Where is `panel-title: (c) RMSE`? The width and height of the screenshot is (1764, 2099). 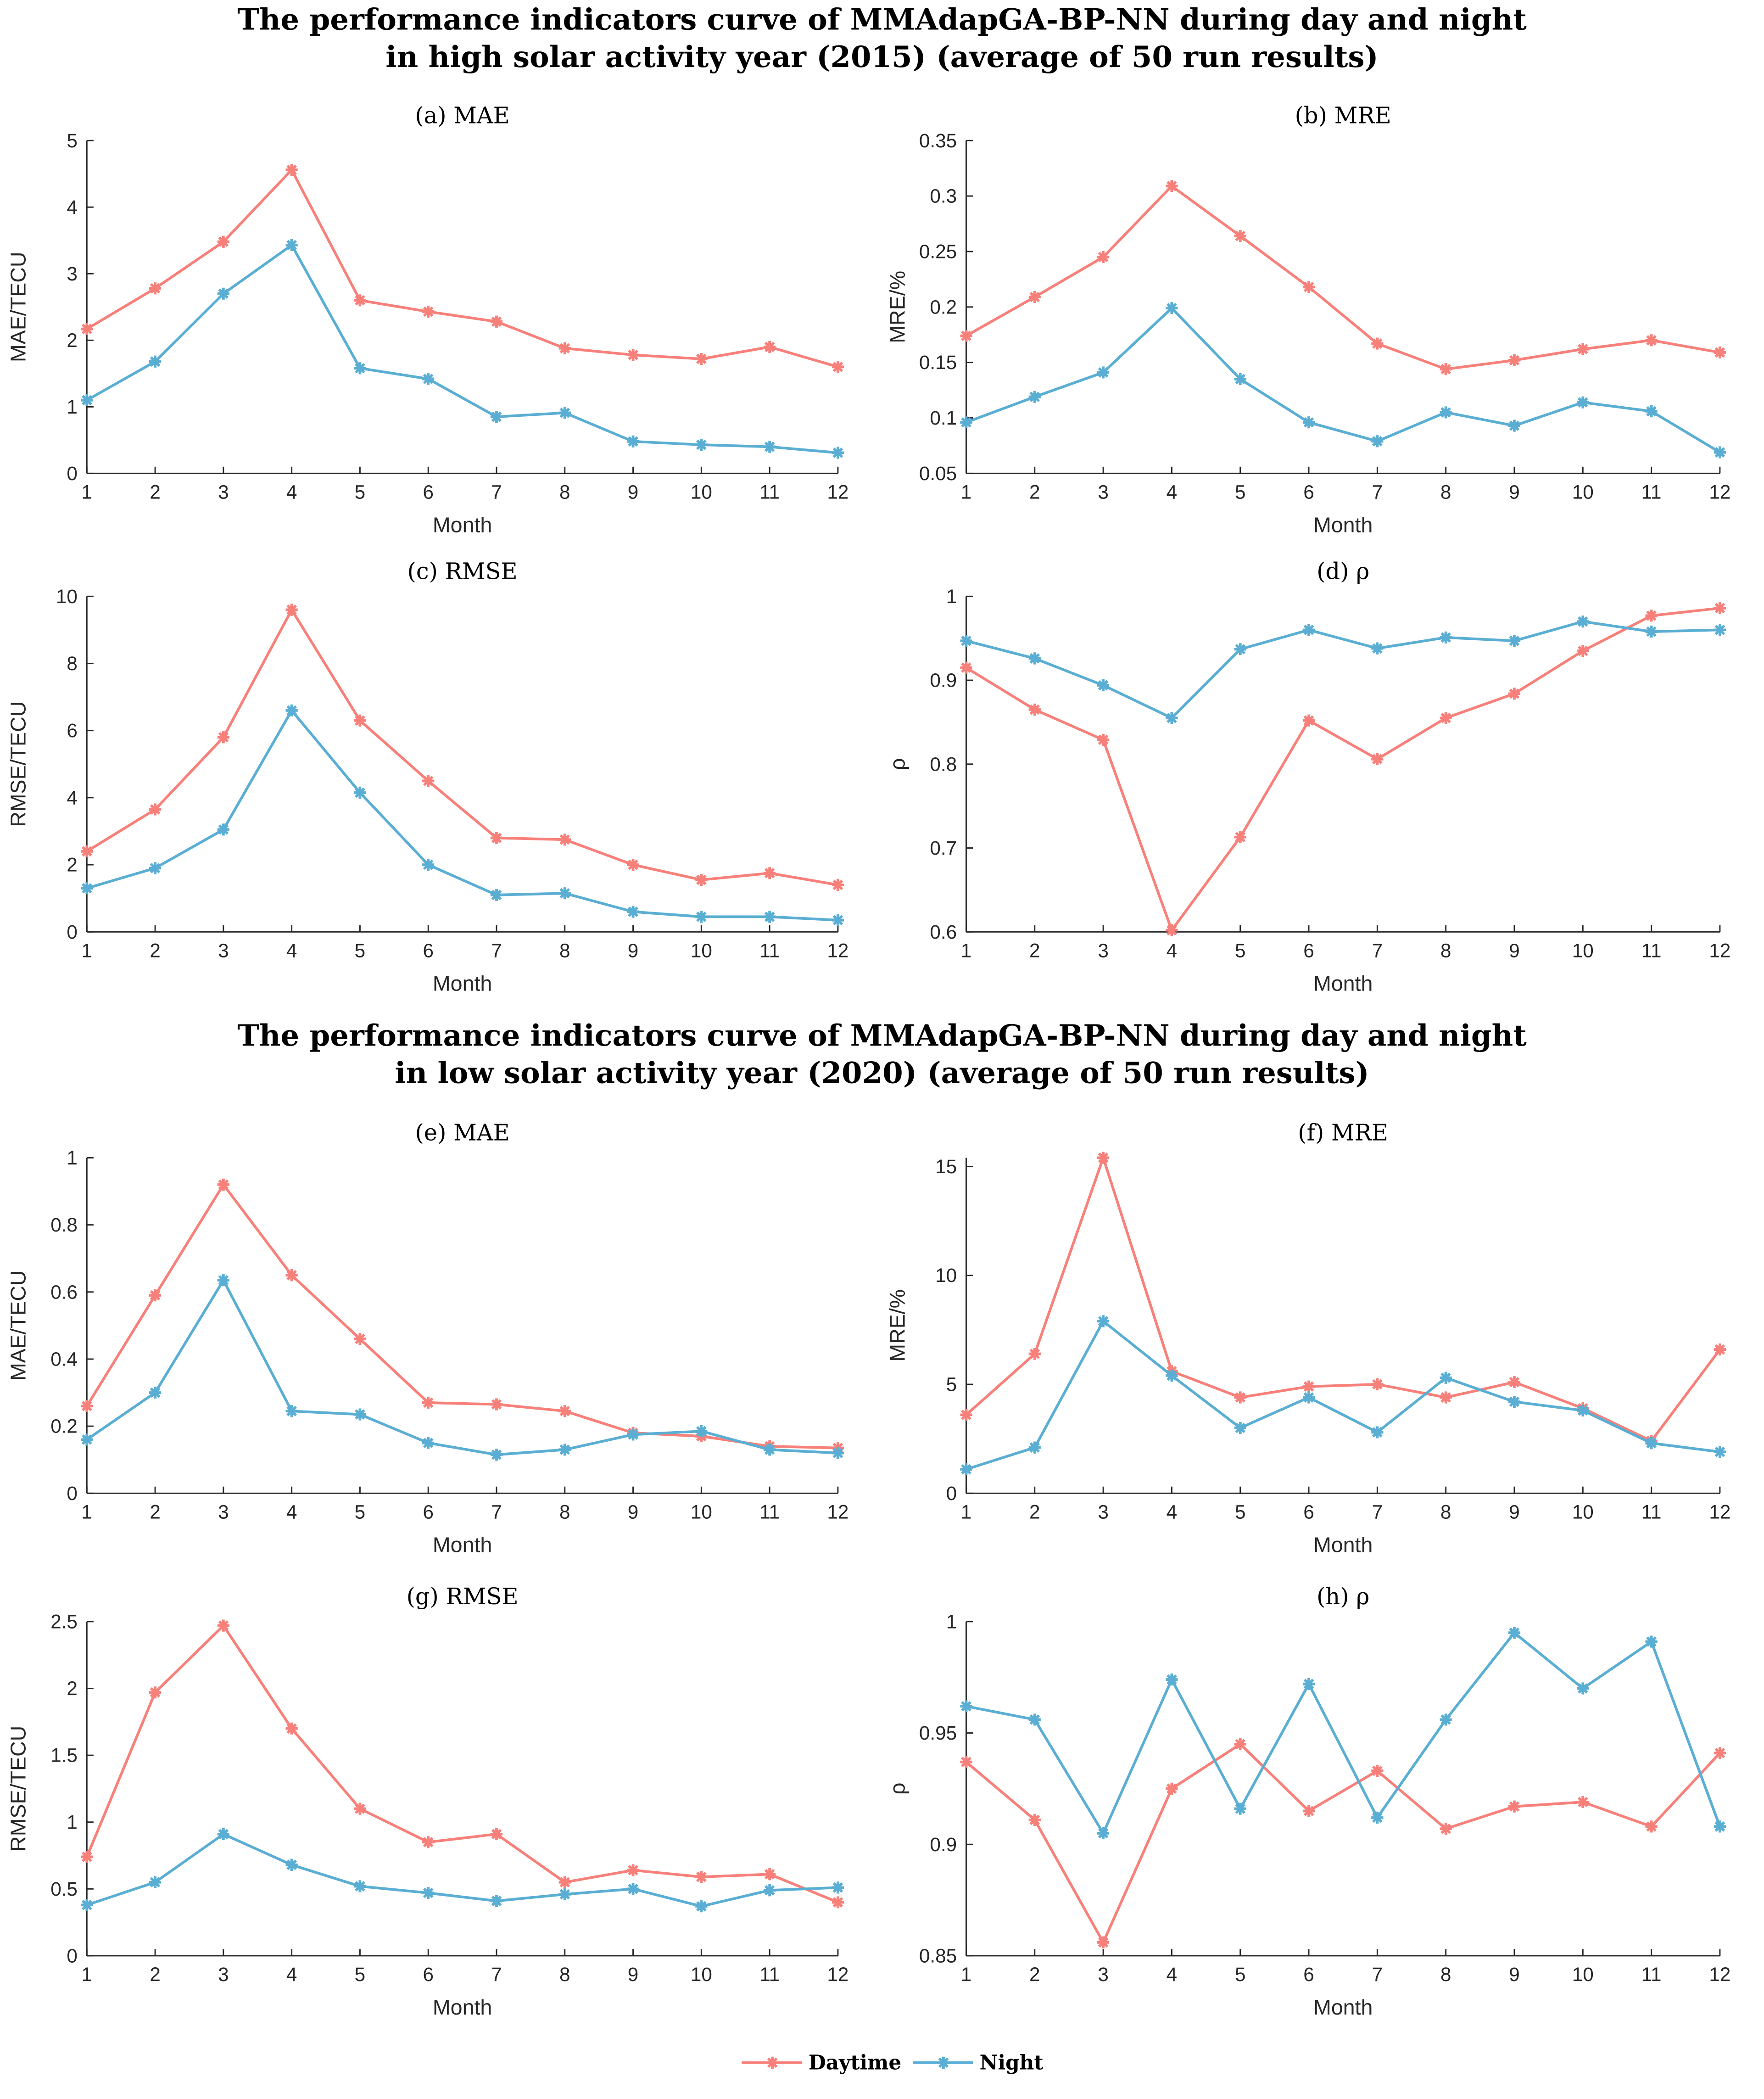 panel-title: (c) RMSE is located at coordinates (463, 571).